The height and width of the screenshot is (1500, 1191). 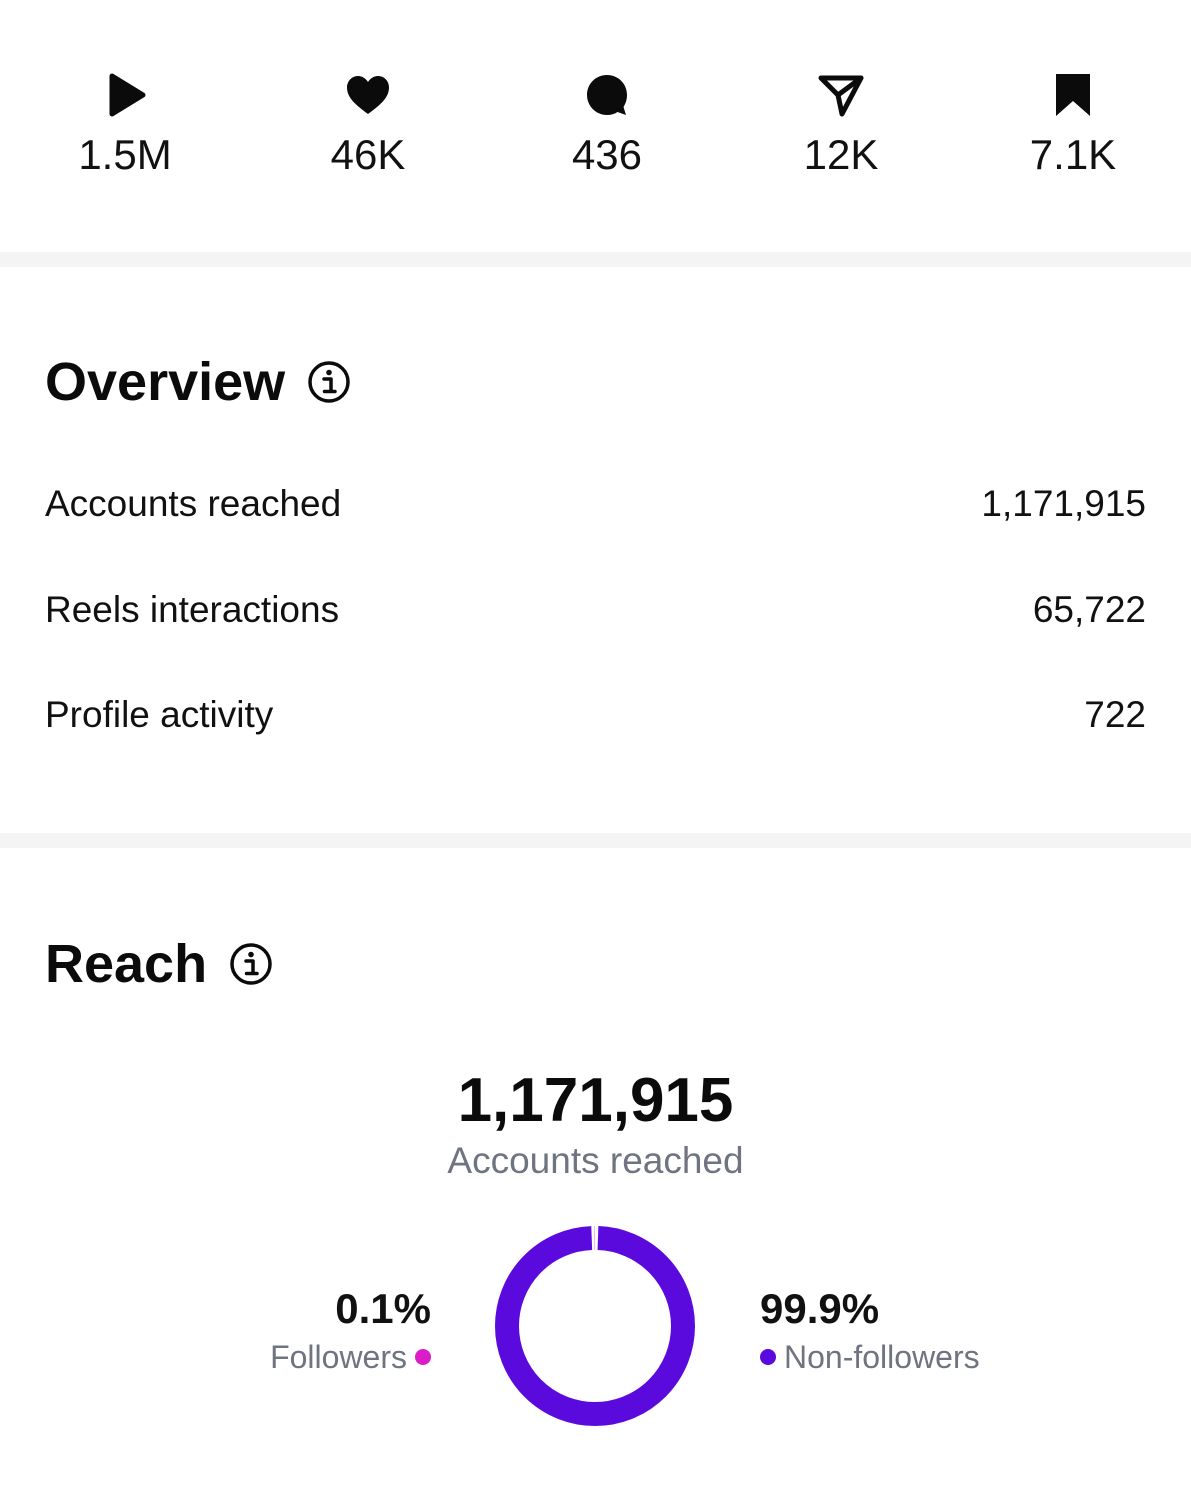 What do you see at coordinates (127, 95) in the screenshot?
I see `play-icon` at bounding box center [127, 95].